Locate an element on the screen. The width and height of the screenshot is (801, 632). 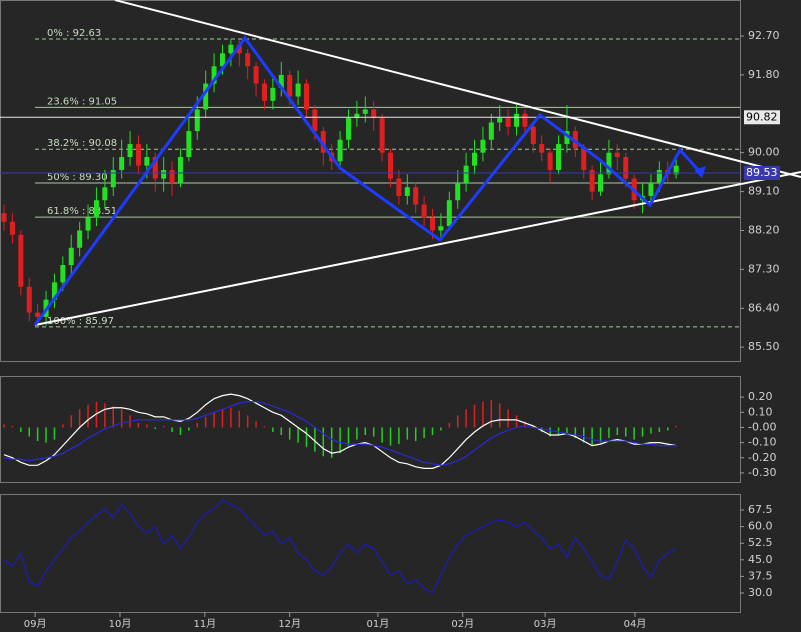
y-tick-label: -0.30 is located at coordinates (762, 472).